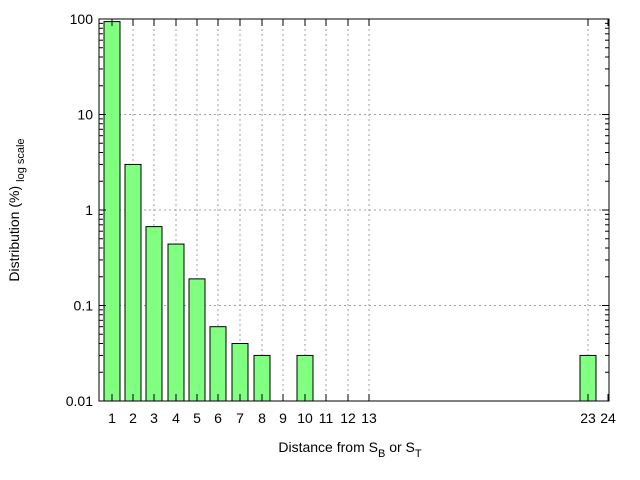  I want to click on y-tick-label: 100, so click(82, 19).